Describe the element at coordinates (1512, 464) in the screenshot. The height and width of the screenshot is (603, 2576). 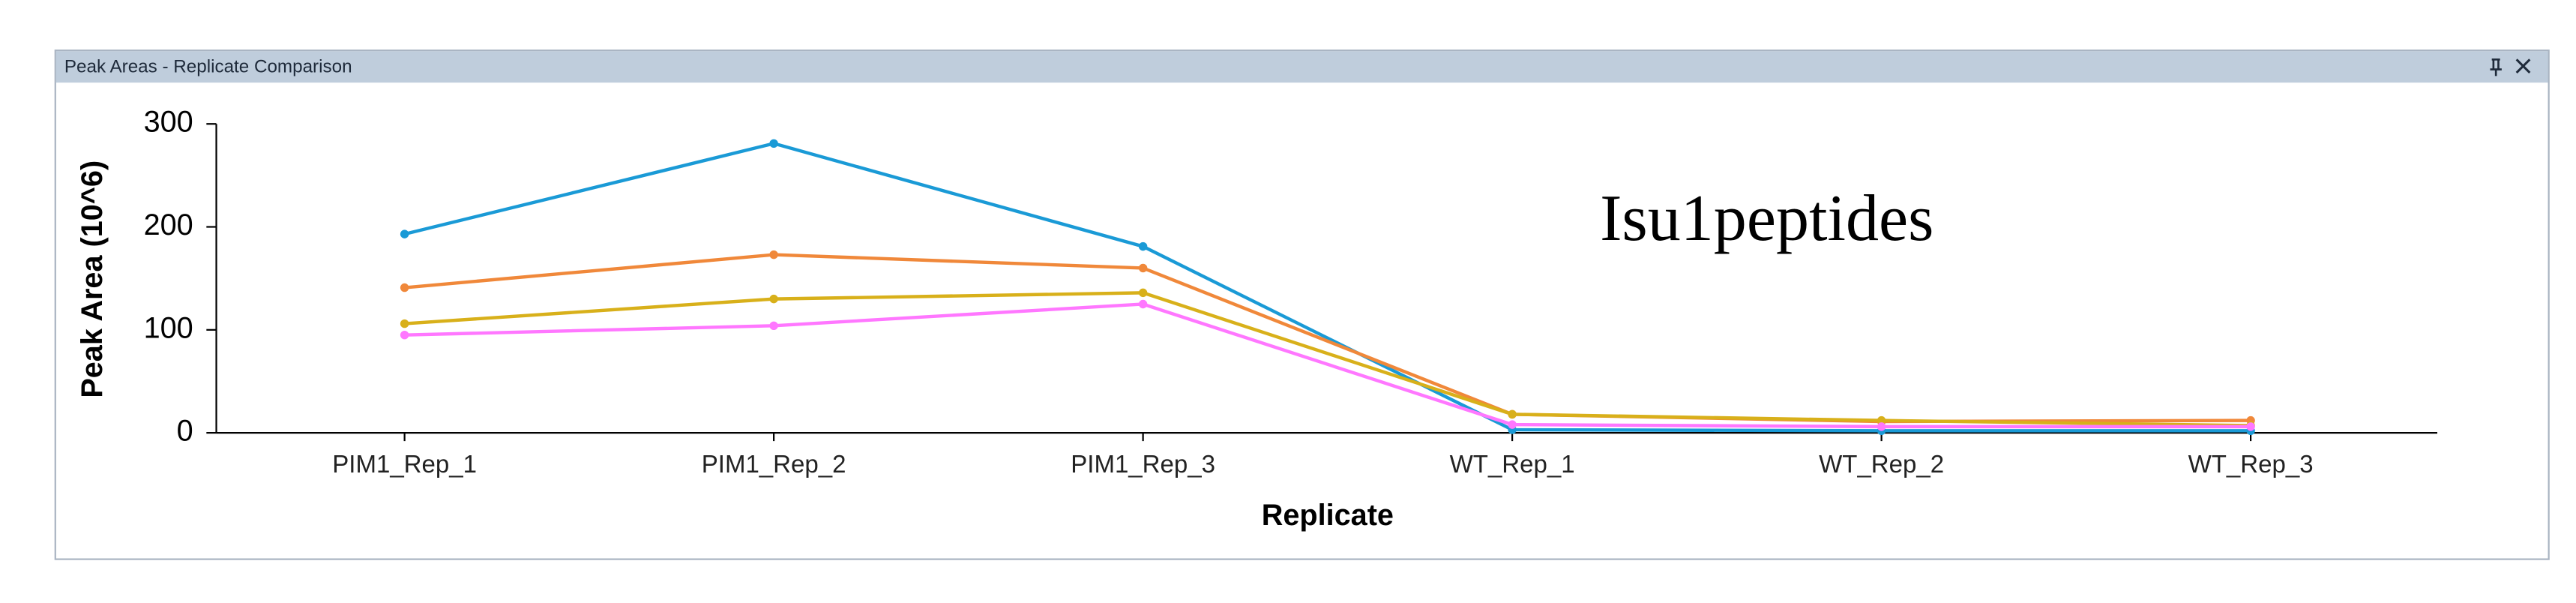
I see `x-tick-label: WT_Rep_1` at that location.